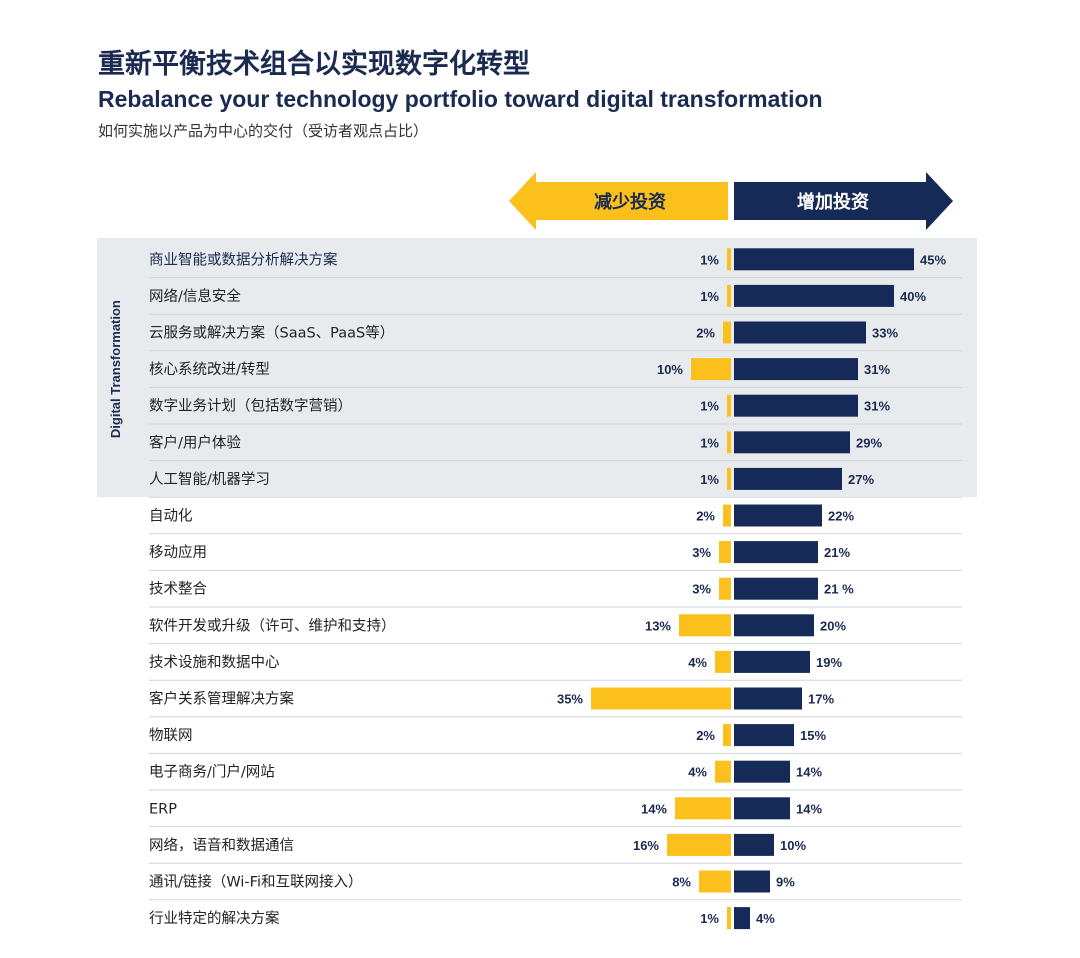 This screenshot has height=958, width=1080. Describe the element at coordinates (221, 699) in the screenshot. I see `category-label: 客户关系管理解决方案` at that location.